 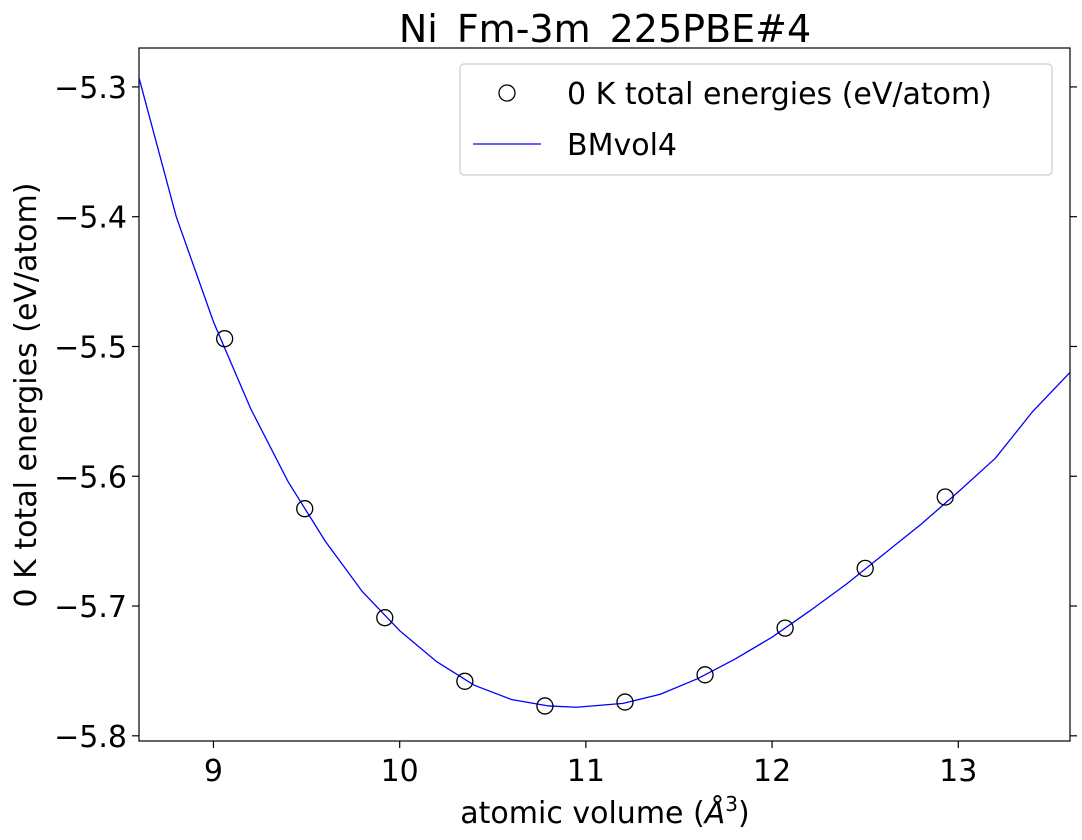 What do you see at coordinates (90, 737) in the screenshot?
I see `y-tick-label: −5.8` at bounding box center [90, 737].